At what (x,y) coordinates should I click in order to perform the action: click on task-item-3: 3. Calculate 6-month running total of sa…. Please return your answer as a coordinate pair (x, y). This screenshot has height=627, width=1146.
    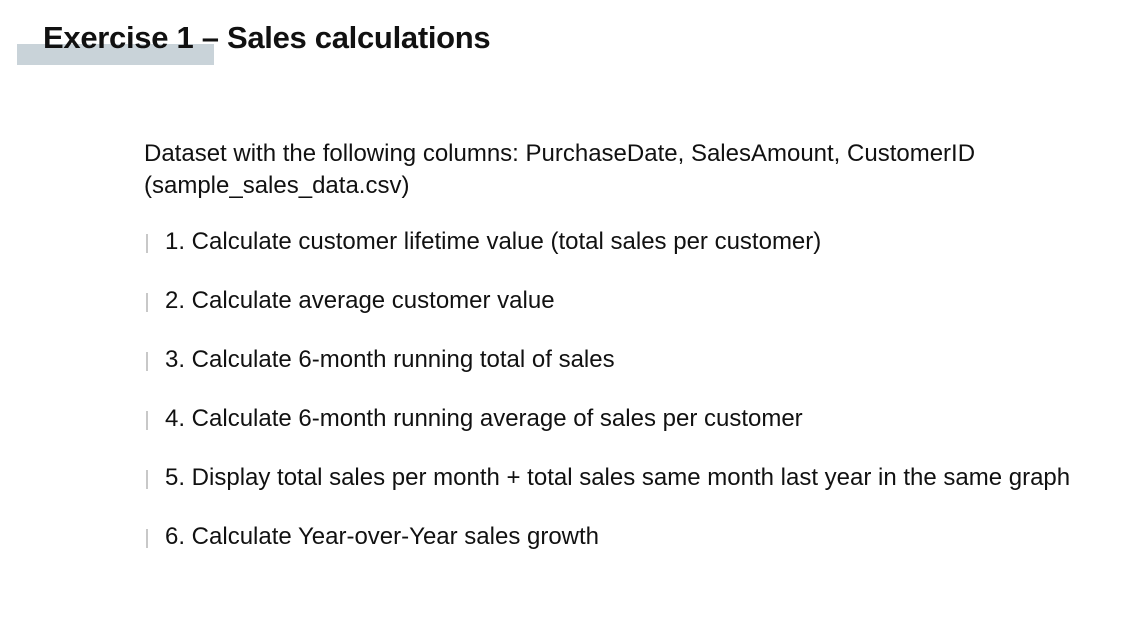
    Looking at the image, I should click on (639, 360).